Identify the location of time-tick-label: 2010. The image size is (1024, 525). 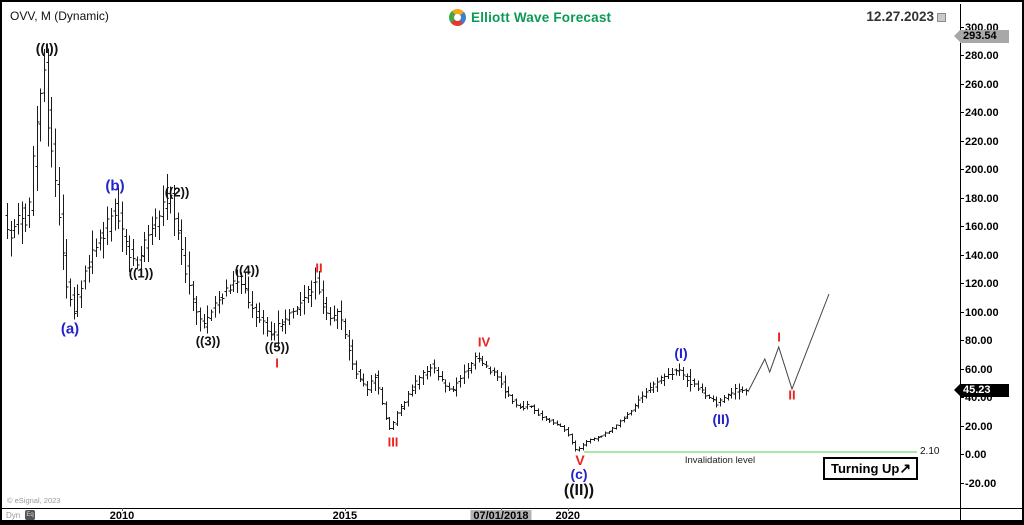
(122, 516).